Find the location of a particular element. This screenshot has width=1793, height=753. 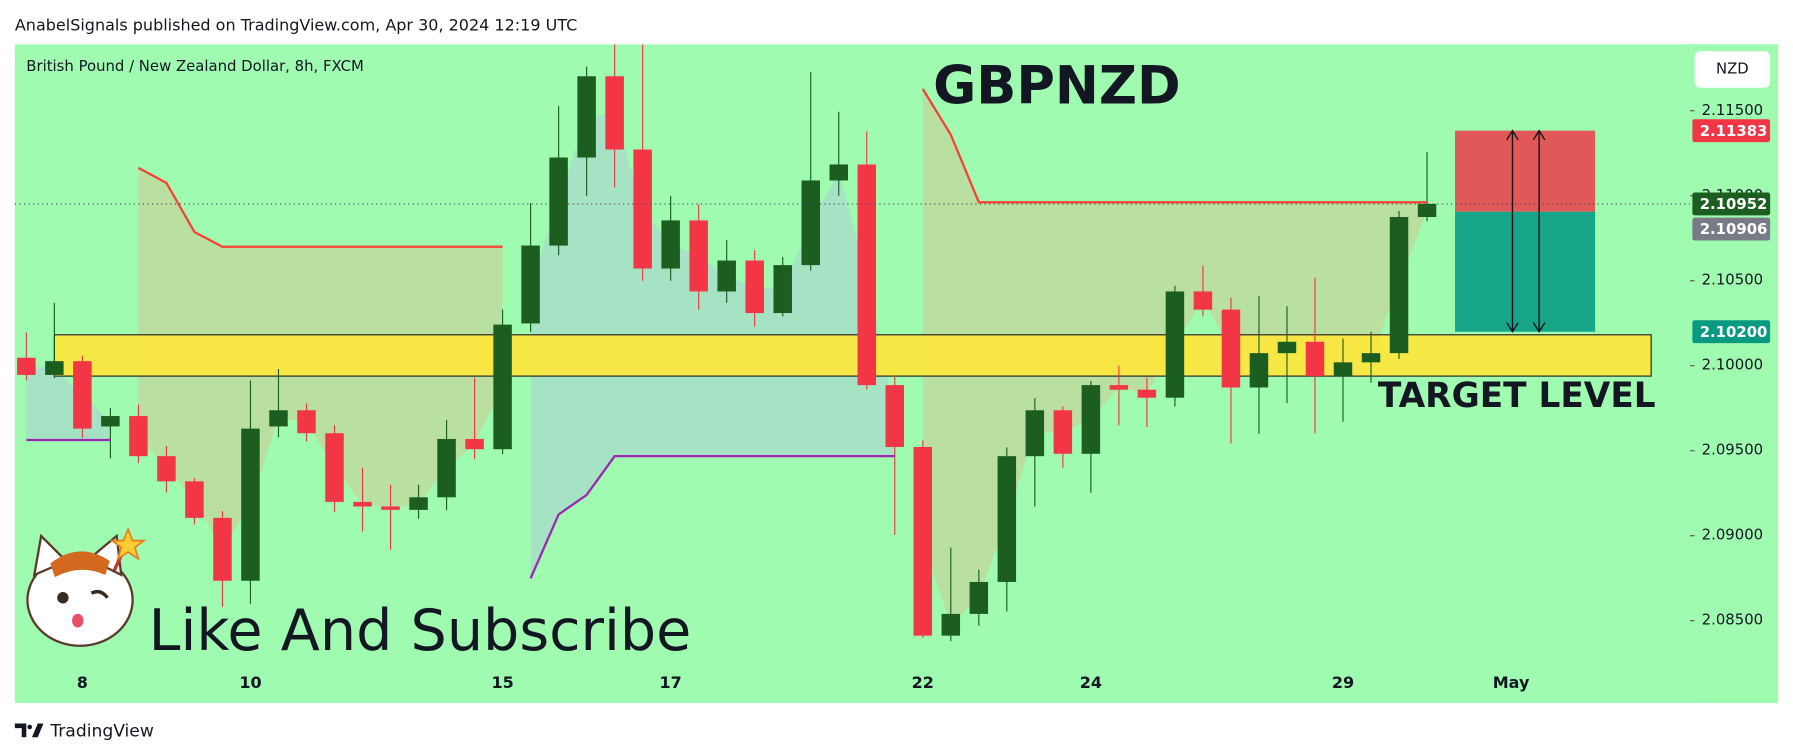

price-tag-label: 2.11383 is located at coordinates (1734, 131).